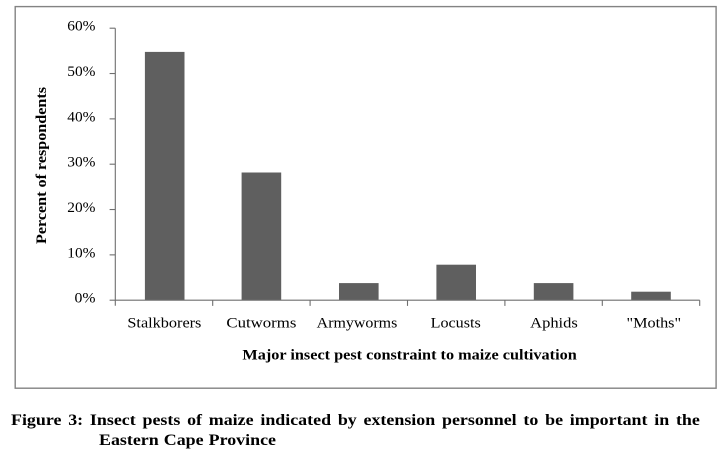 This screenshot has height=457, width=719. I want to click on svg-text: 40%, so click(81, 117).